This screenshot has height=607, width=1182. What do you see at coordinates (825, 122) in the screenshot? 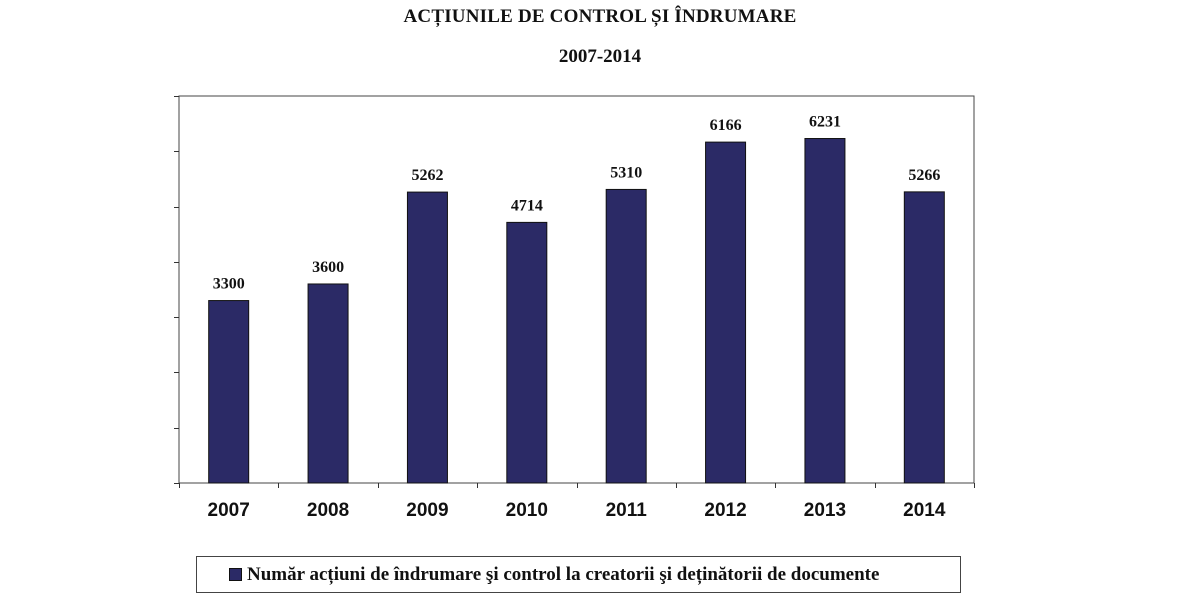
I see `data-label: 6231` at bounding box center [825, 122].